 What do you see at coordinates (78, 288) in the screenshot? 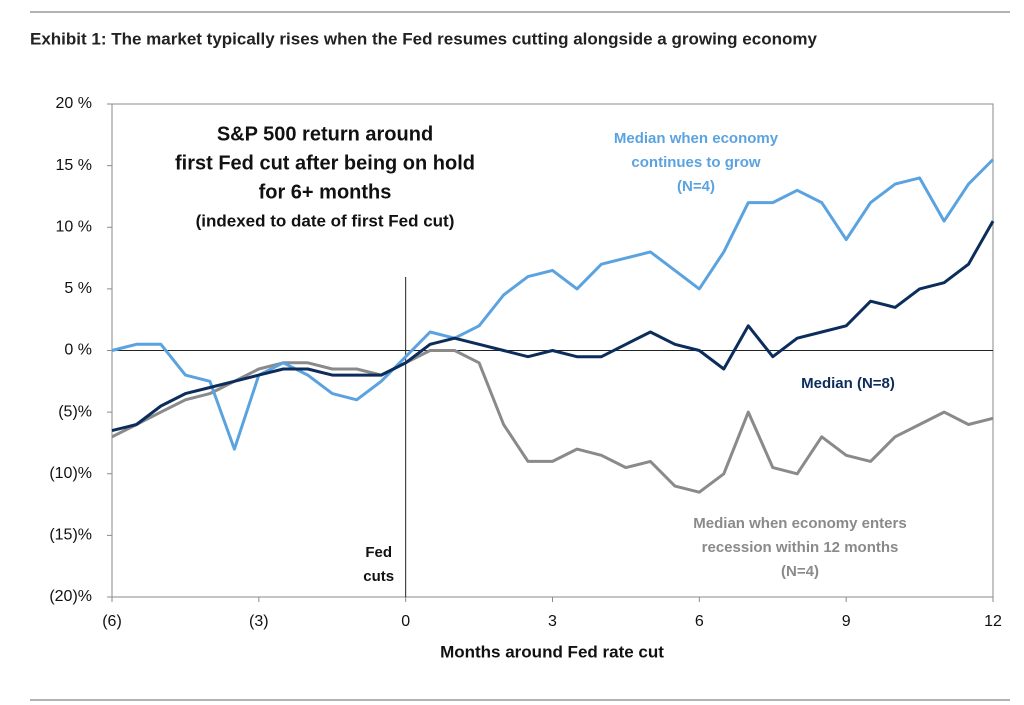
I see `y-tick-label: 5 %` at bounding box center [78, 288].